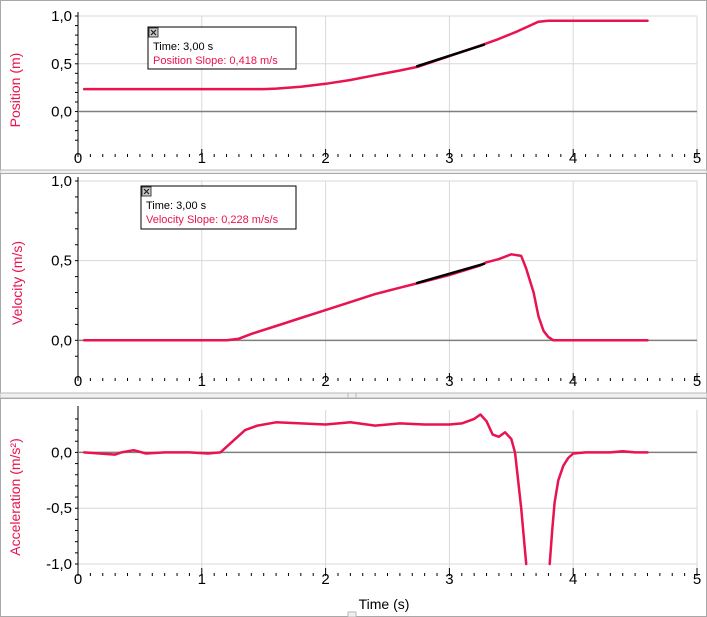  I want to click on annotation-slope: Velocity Slope: 0,228 m/s/s, so click(212, 220).